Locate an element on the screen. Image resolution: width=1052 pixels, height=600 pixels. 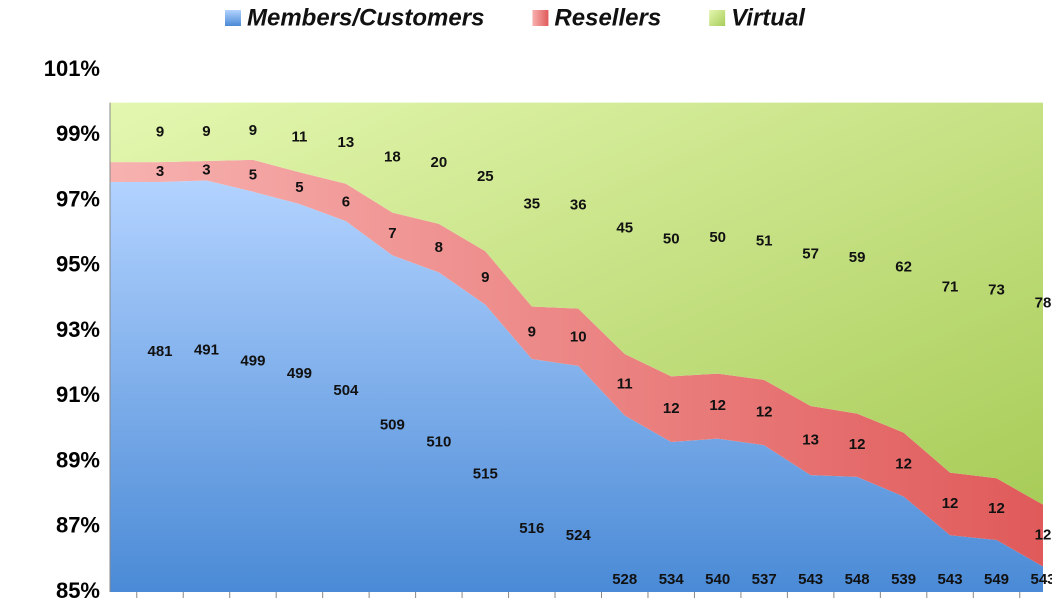
data-label: 491 is located at coordinates (206, 349).